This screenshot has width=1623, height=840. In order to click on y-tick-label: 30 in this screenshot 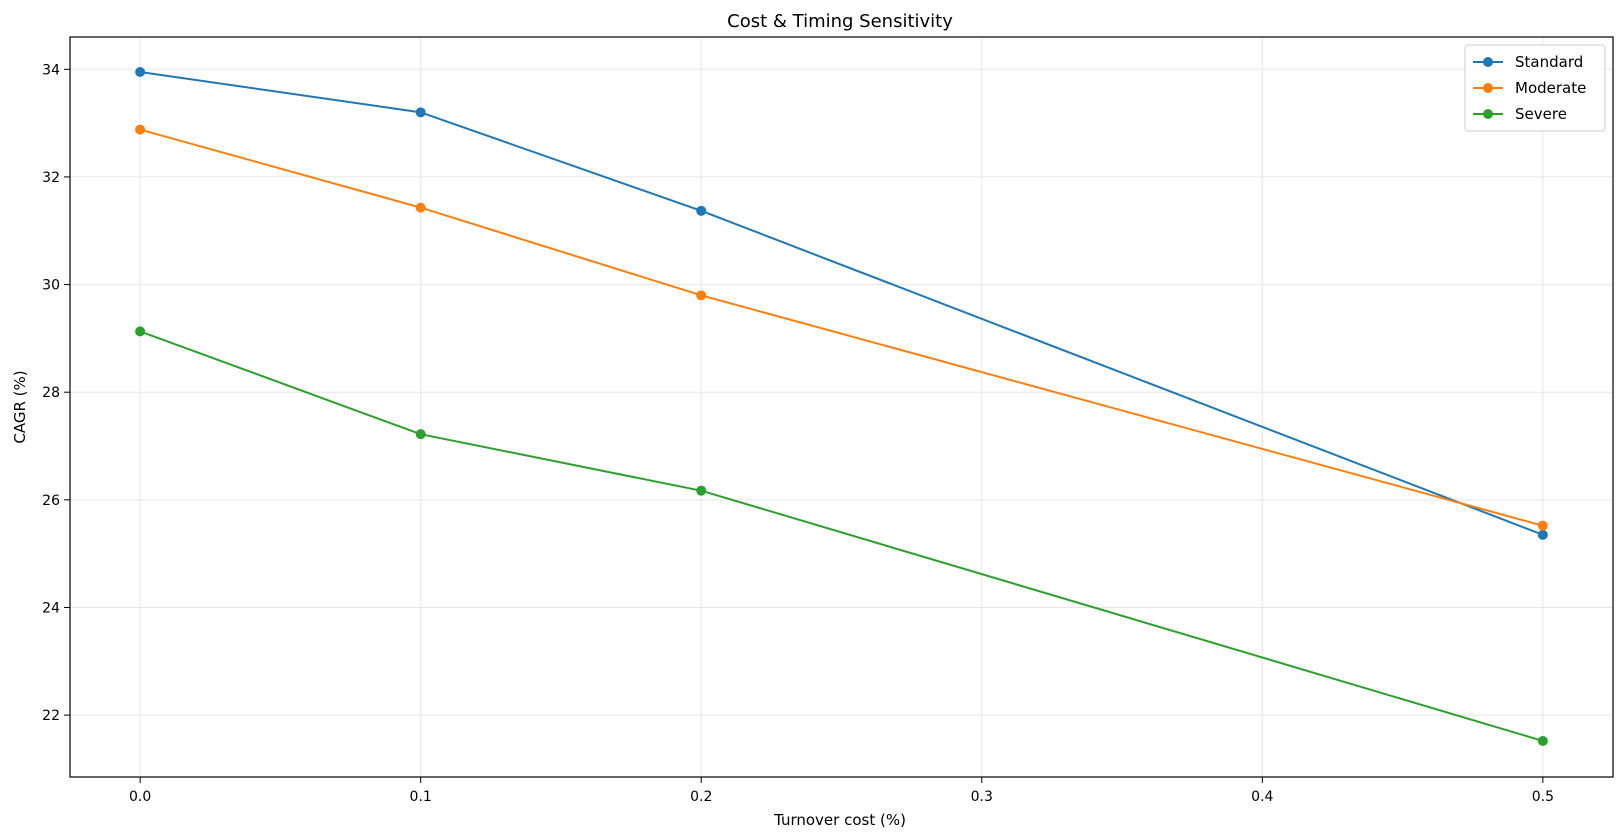, I will do `click(51, 286)`.